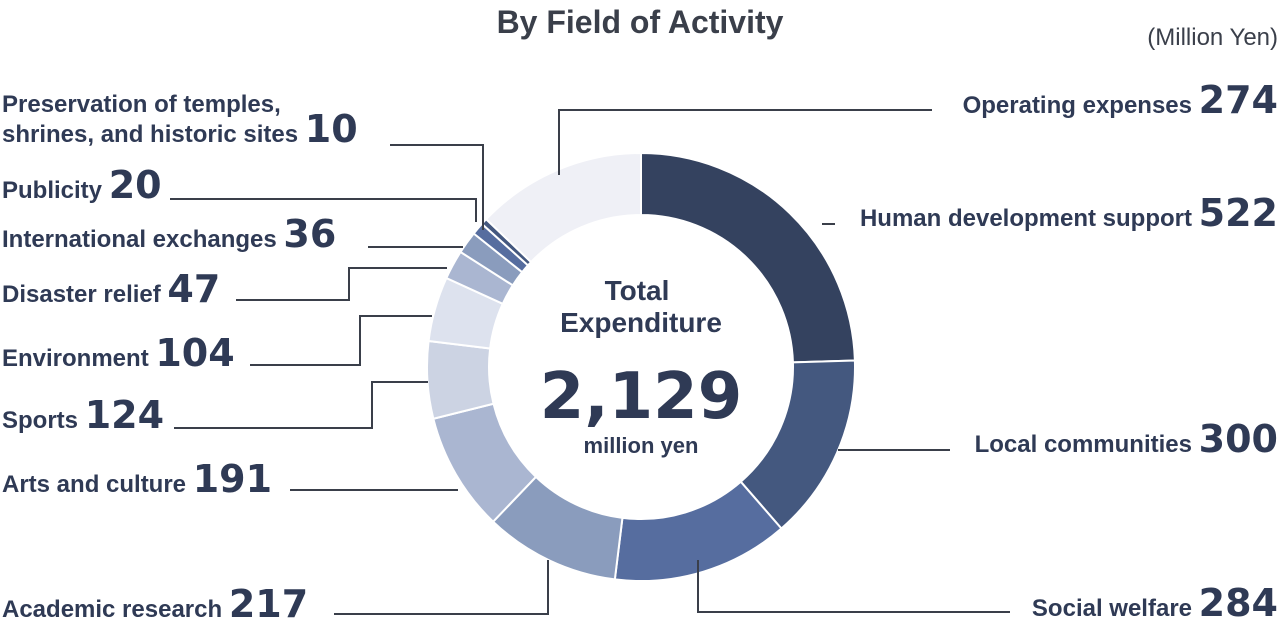 The image size is (1280, 629). Describe the element at coordinates (83, 415) in the screenshot. I see `slice-label-sports: Sports 124` at that location.